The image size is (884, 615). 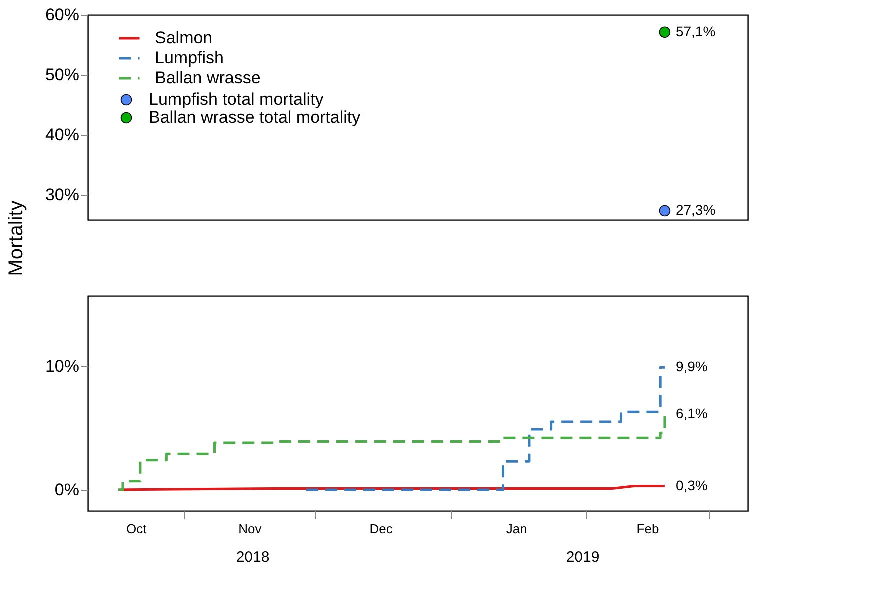 I want to click on y-axis-title: Mortality, so click(x=17, y=238).